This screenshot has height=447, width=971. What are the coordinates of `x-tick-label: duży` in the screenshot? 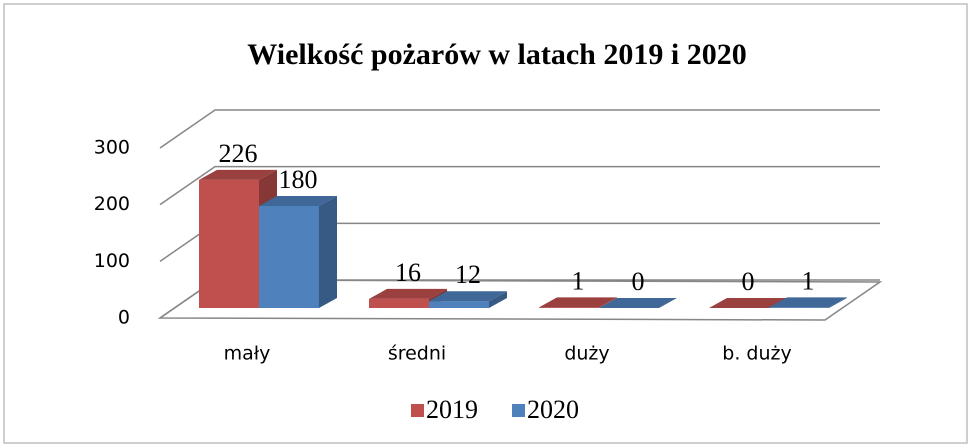 It's located at (586, 354).